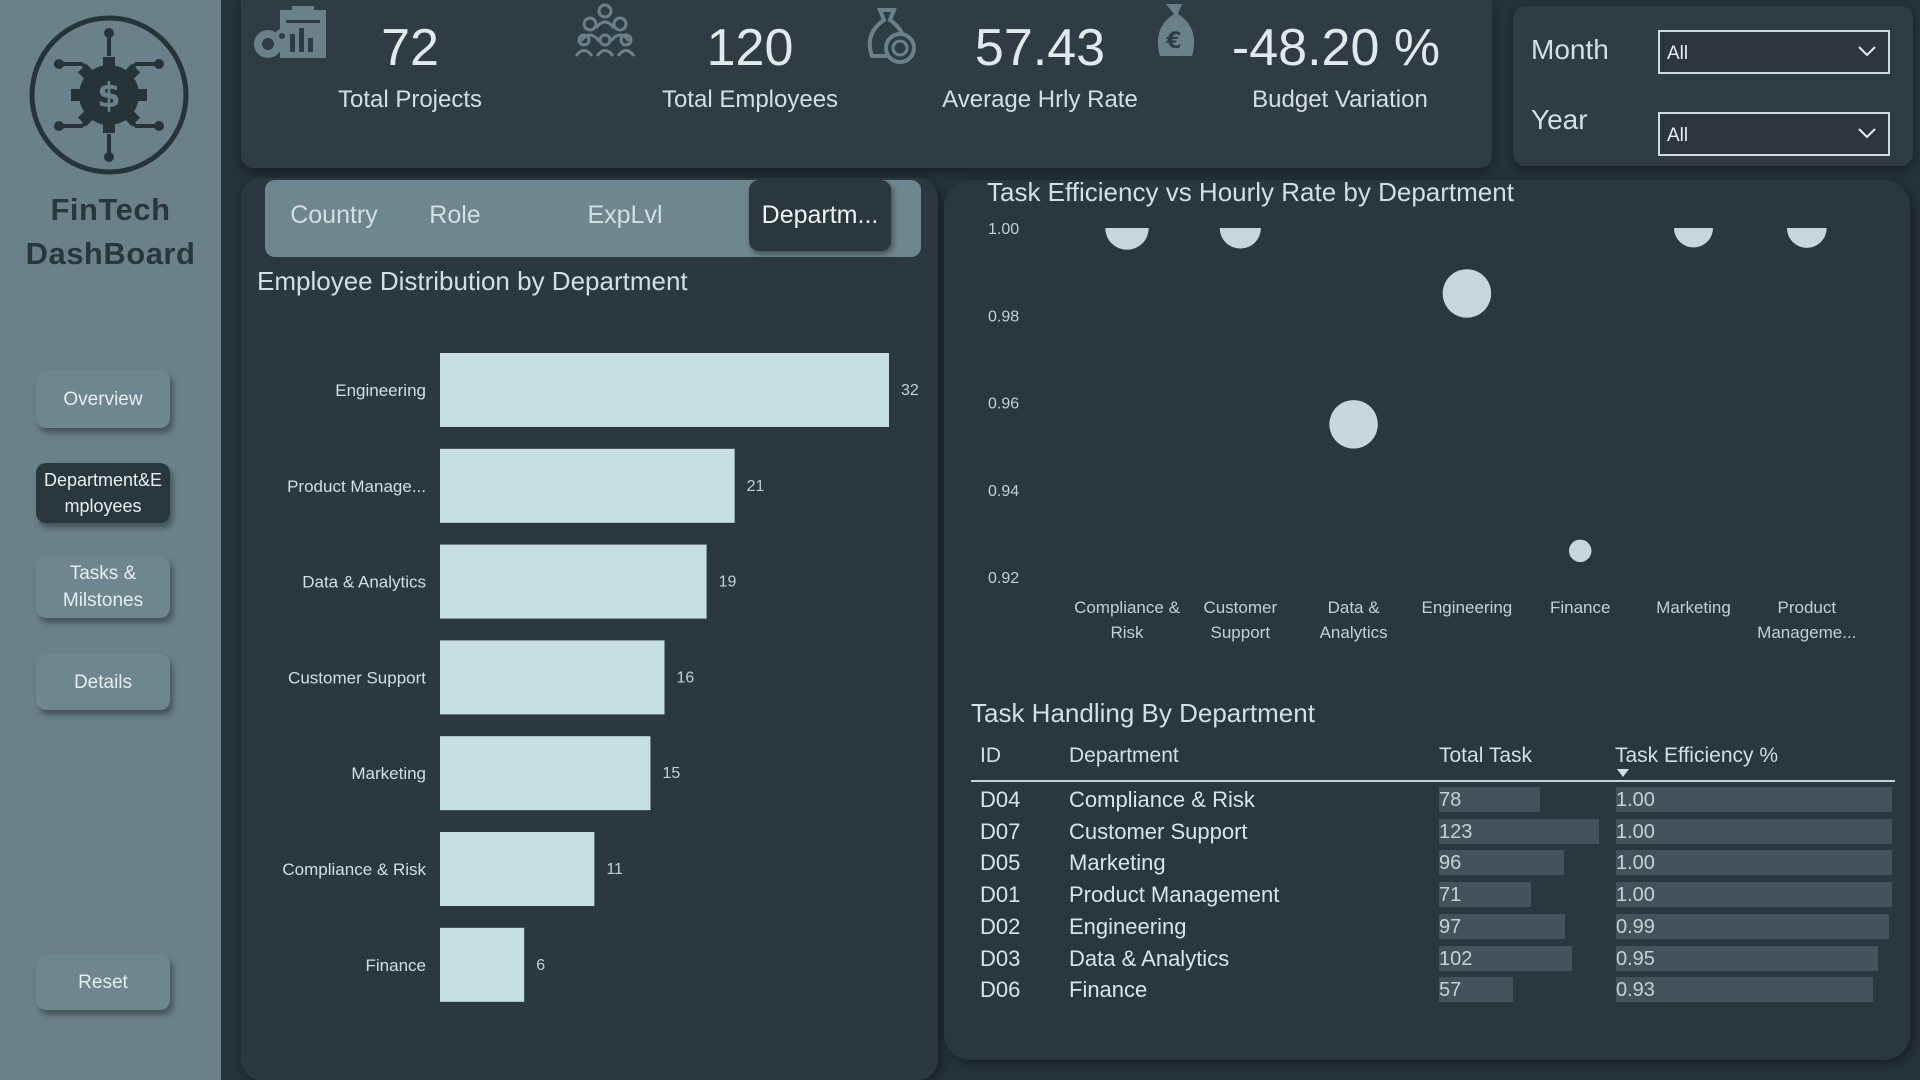 The height and width of the screenshot is (1080, 1920). I want to click on month-select: All, so click(1774, 52).